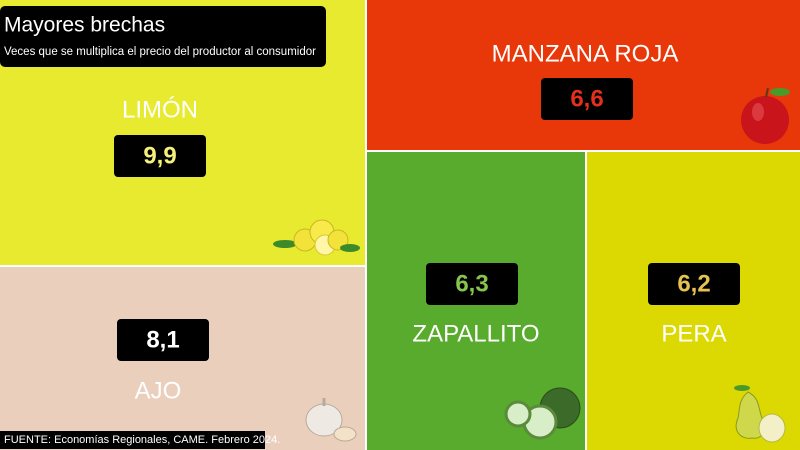  I want to click on category-label: AJO, so click(158, 390).